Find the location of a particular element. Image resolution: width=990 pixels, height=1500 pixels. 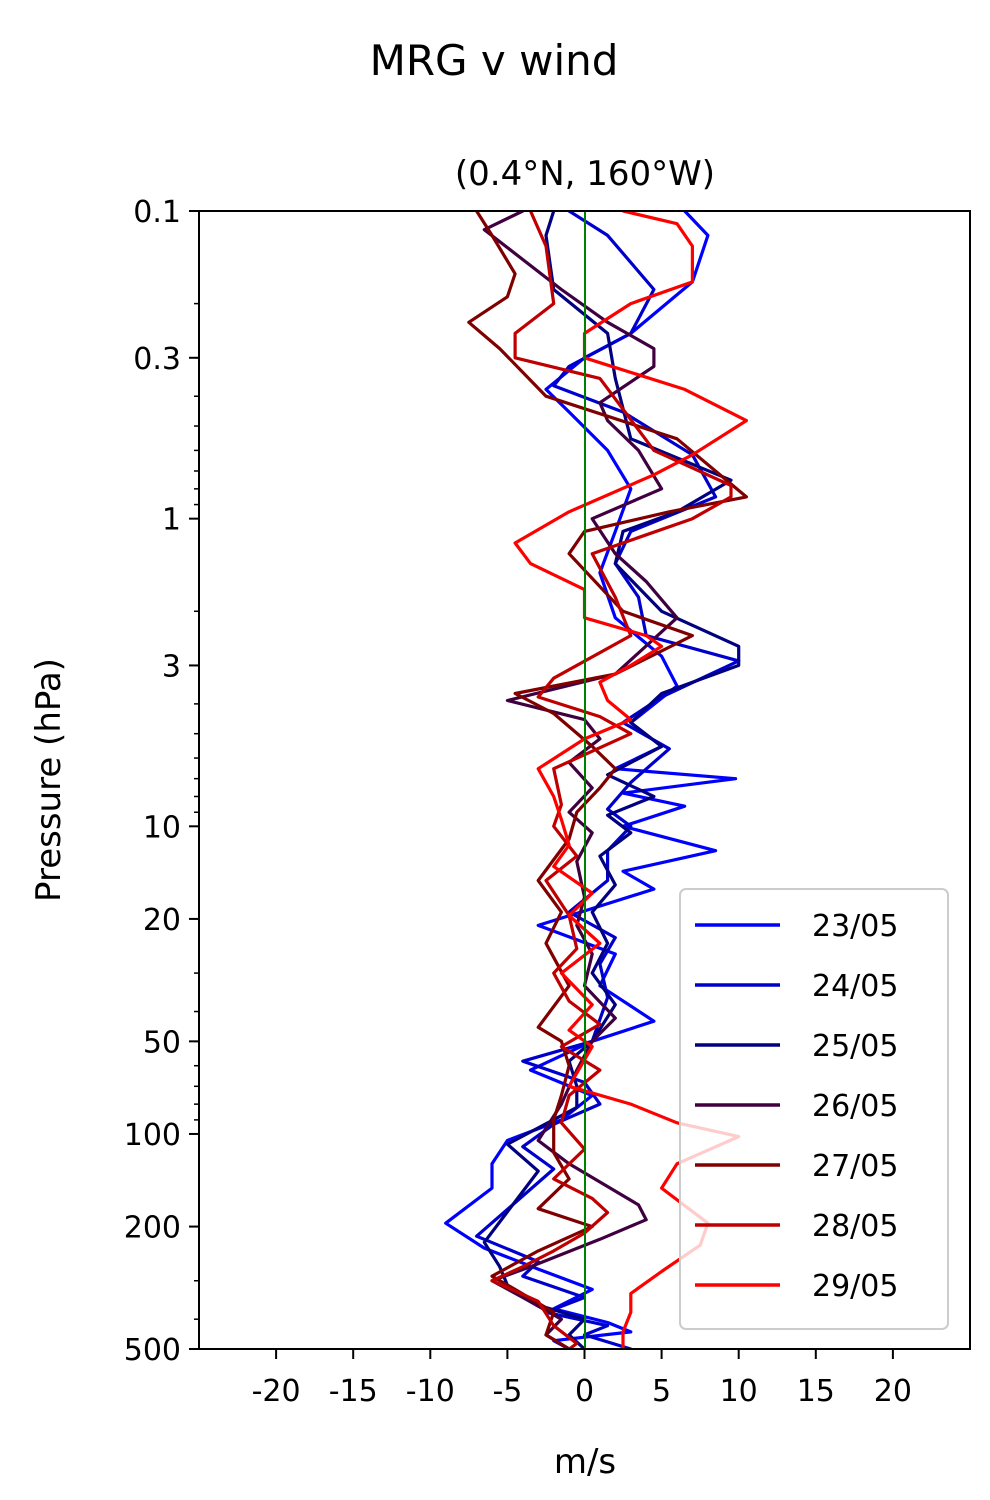

y-tick-label: 200 is located at coordinates (152, 1228).